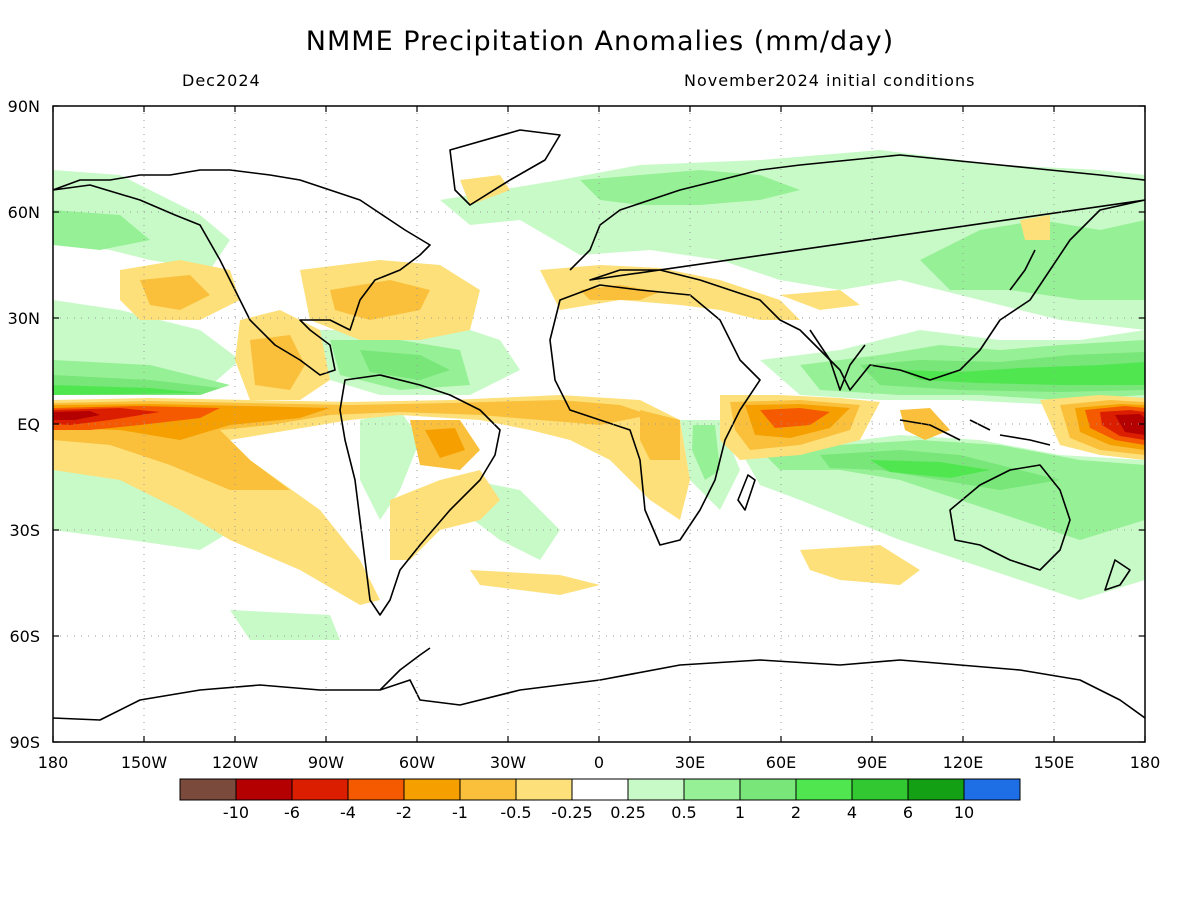 Image resolution: width=1200 pixels, height=900 pixels. I want to click on colorbar-label: -0.25, so click(571, 812).